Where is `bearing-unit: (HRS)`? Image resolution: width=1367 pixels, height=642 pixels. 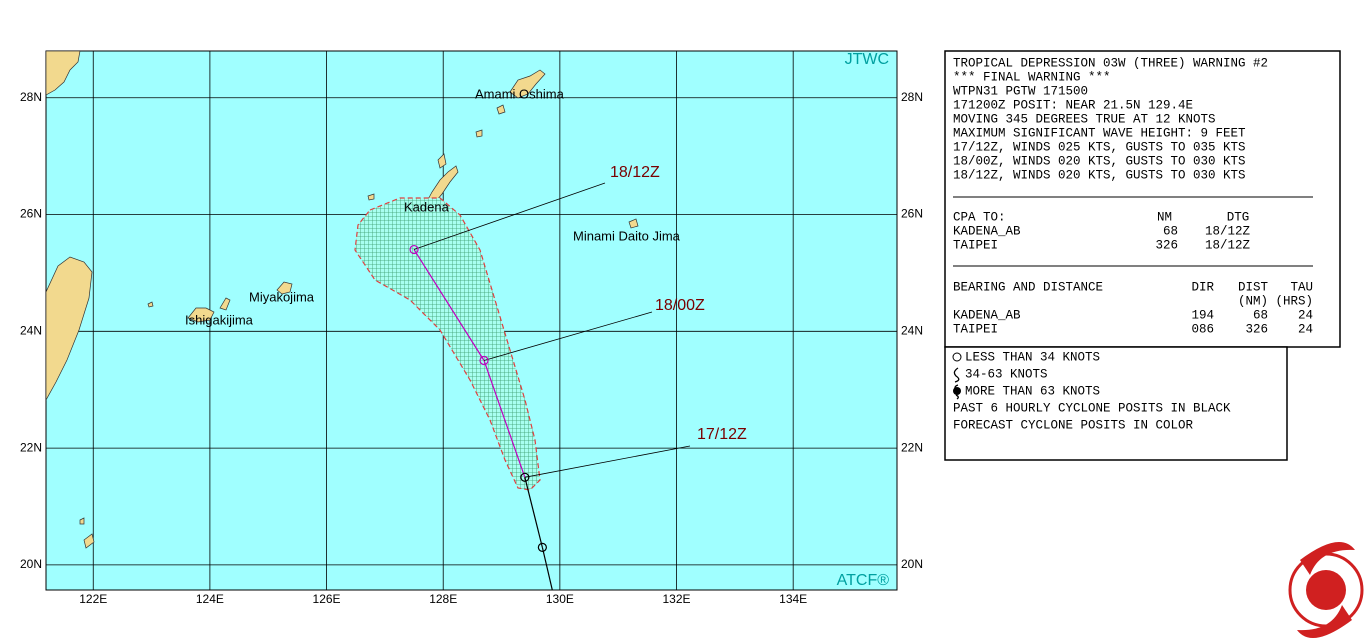 bearing-unit: (HRS) is located at coordinates (1294, 301).